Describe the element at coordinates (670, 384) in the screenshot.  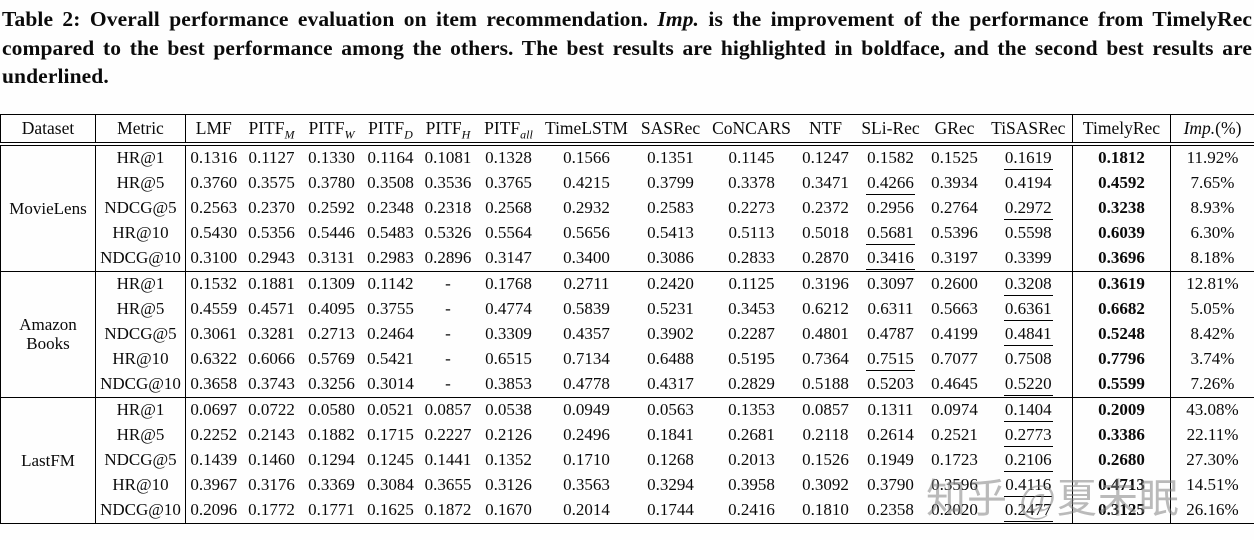
I see `value-cell: 0.4317` at that location.